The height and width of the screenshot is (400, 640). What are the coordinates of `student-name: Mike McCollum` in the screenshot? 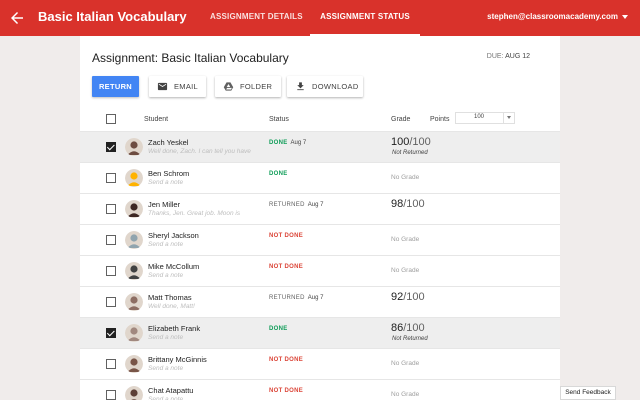 It's located at (174, 266).